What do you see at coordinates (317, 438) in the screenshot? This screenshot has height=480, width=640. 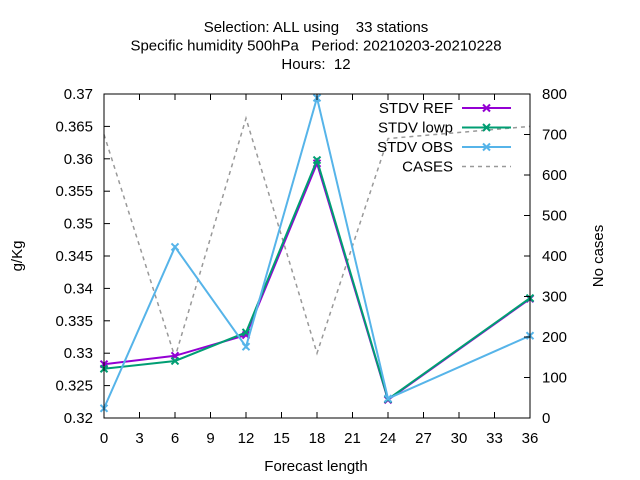 I see `x-tick-label: 18` at bounding box center [317, 438].